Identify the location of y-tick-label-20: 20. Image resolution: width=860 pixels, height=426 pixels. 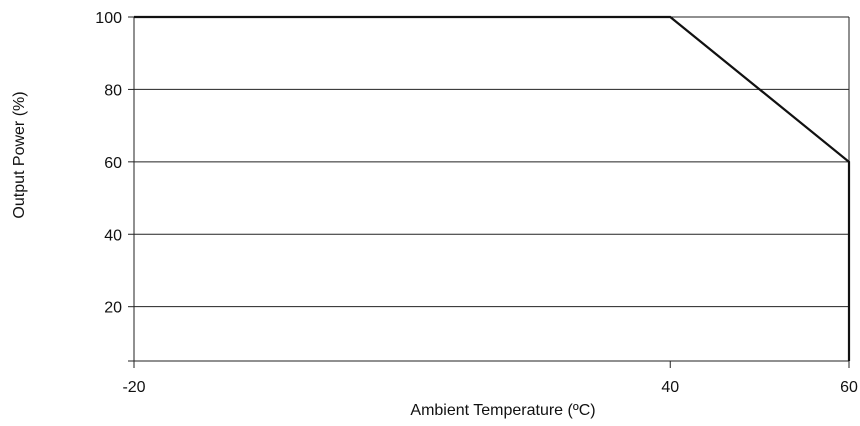
(113, 308).